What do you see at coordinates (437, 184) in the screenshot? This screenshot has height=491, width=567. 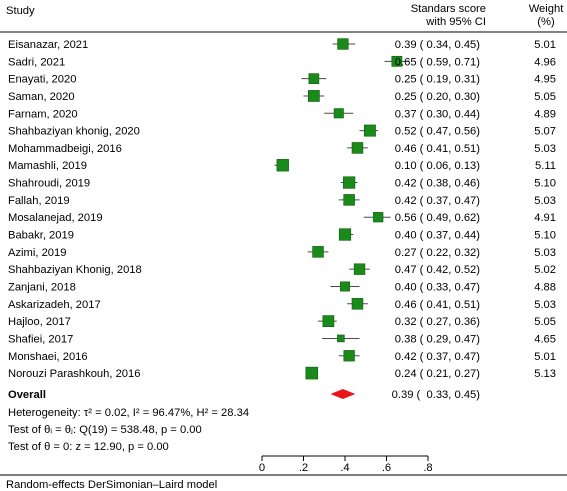 I see `study-ci-text: 0.42 ( 0.38, 0.46)` at bounding box center [437, 184].